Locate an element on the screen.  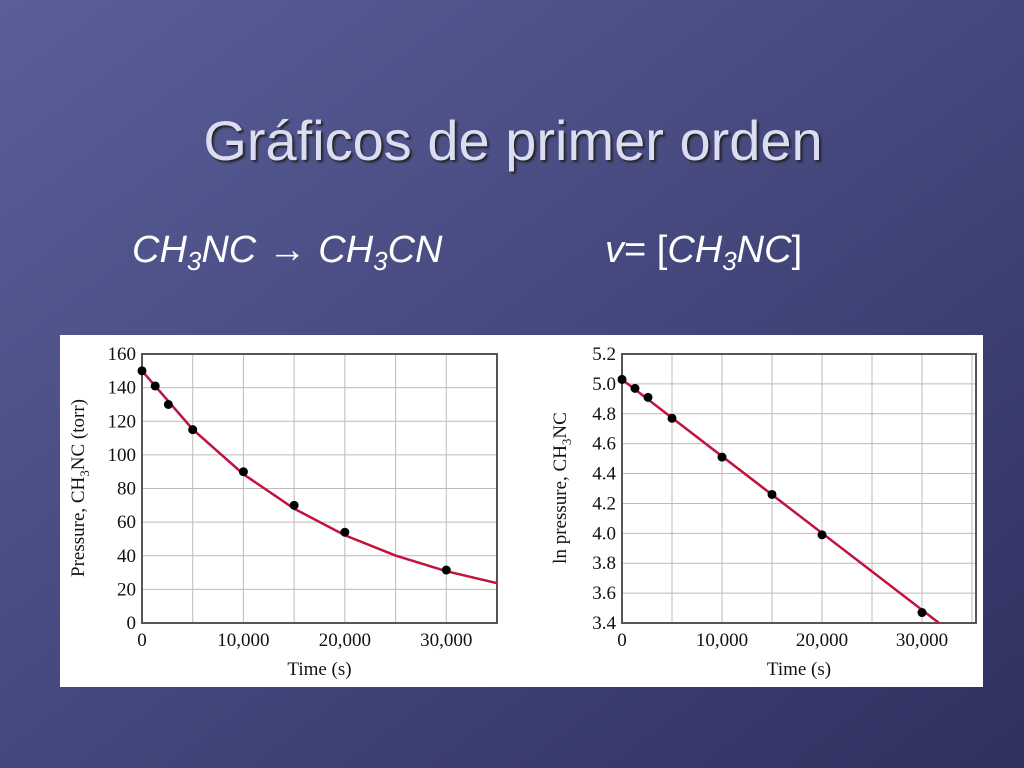
y-tick-label: 60 is located at coordinates (126, 522).